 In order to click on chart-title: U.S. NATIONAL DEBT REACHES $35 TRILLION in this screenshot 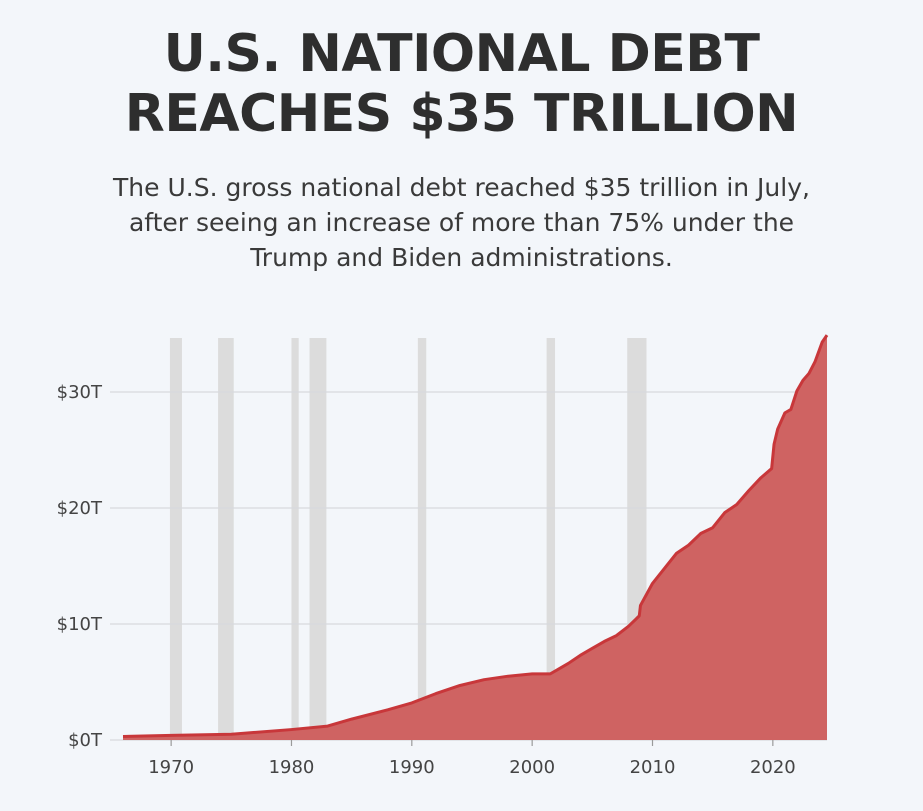, I will do `click(461, 84)`.